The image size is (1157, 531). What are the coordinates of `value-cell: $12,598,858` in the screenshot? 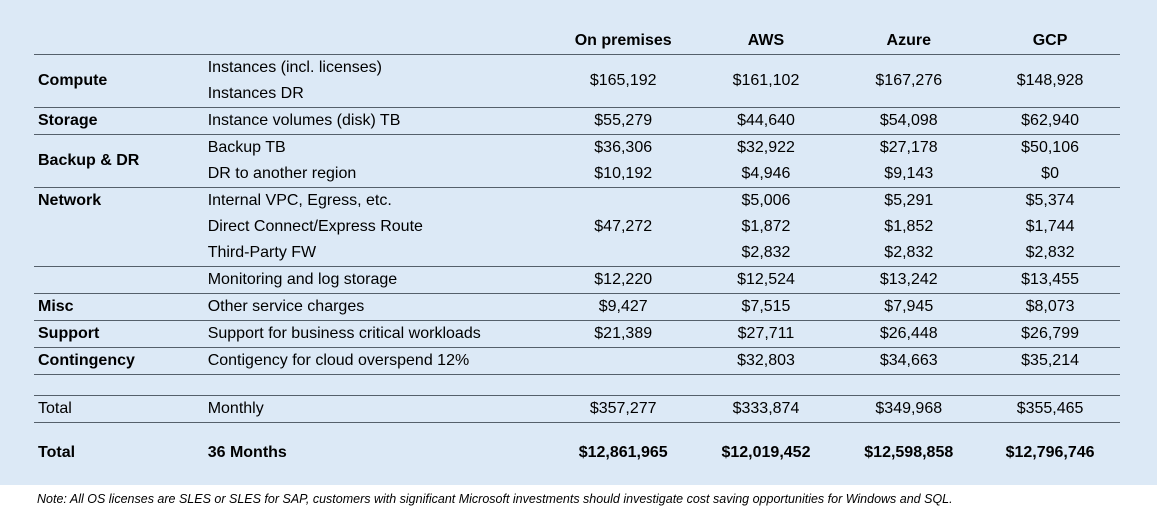 It's located at (909, 452).